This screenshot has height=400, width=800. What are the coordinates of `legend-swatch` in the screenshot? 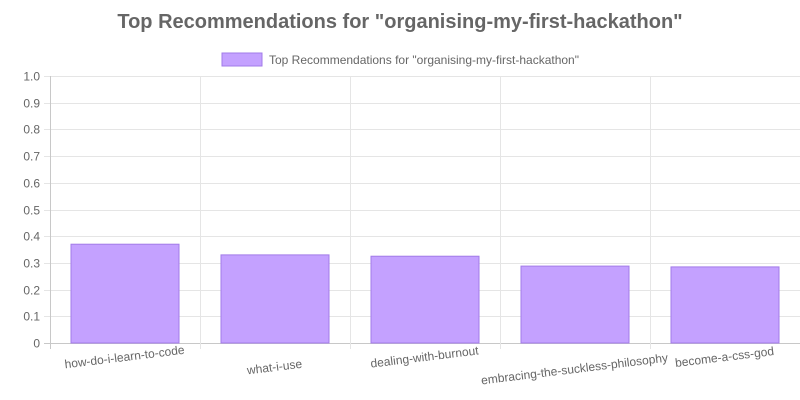 It's located at (242, 59).